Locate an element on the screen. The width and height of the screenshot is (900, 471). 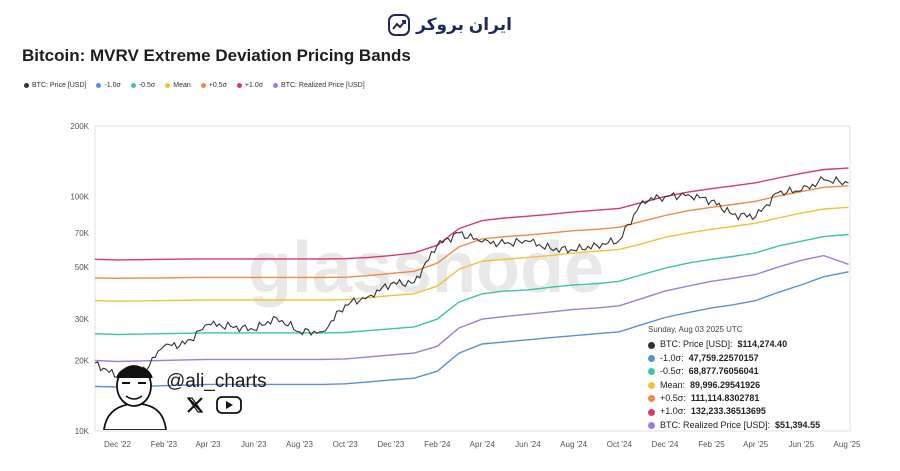
y-tick-label: 30K is located at coordinates (82, 319).